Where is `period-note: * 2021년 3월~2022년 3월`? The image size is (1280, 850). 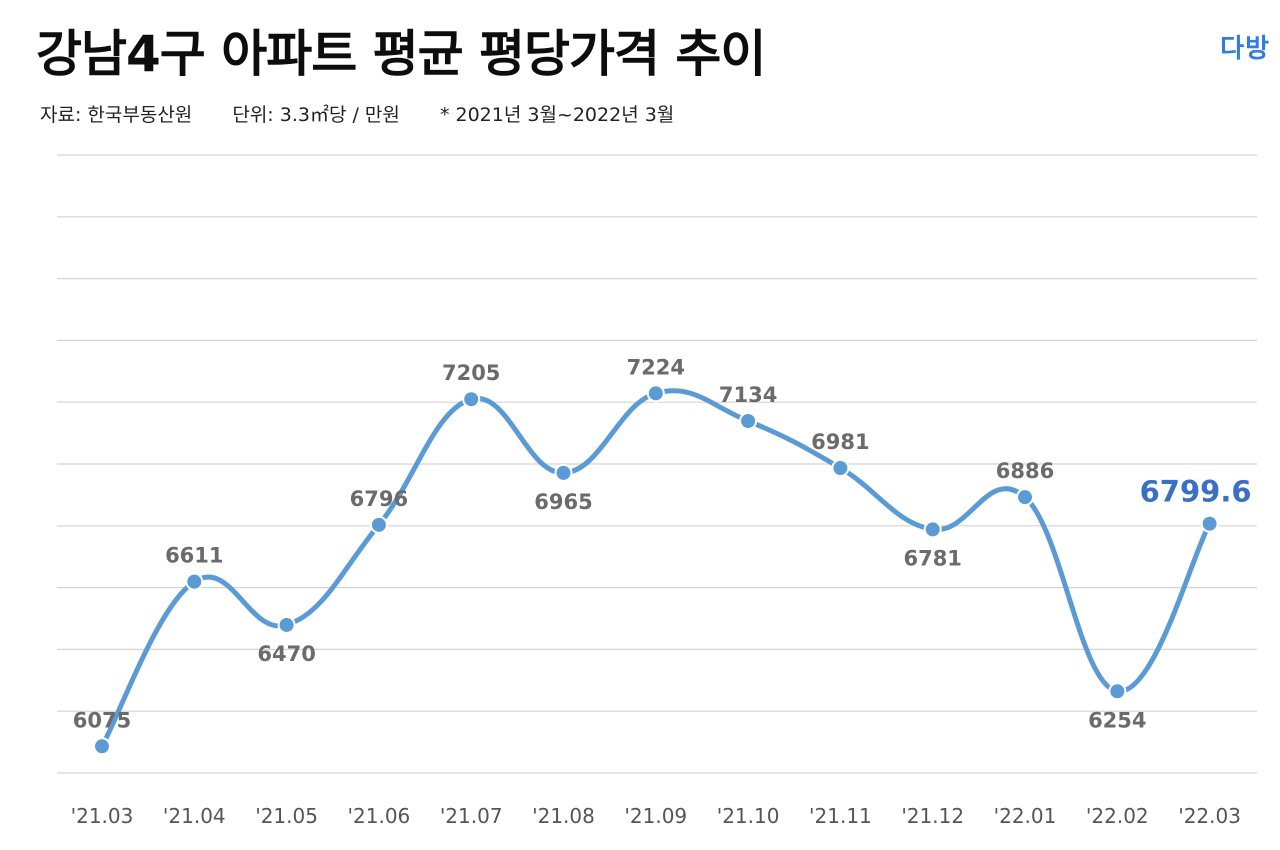 period-note: * 2021년 3월~2022년 3월 is located at coordinates (557, 115).